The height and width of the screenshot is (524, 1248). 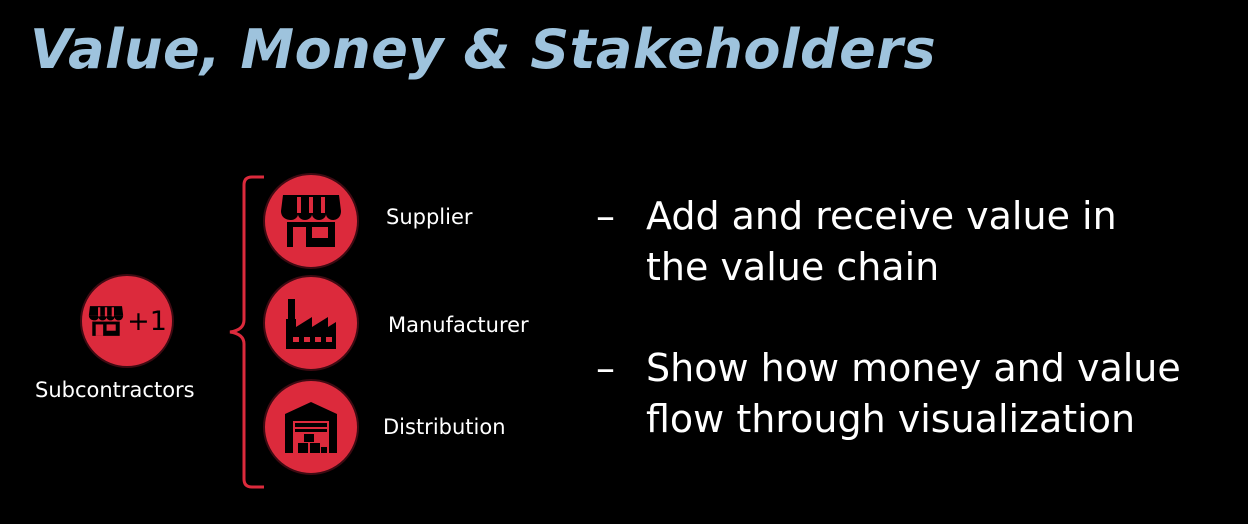 What do you see at coordinates (444, 427) in the screenshot?
I see `distribution-label: Distribution` at bounding box center [444, 427].